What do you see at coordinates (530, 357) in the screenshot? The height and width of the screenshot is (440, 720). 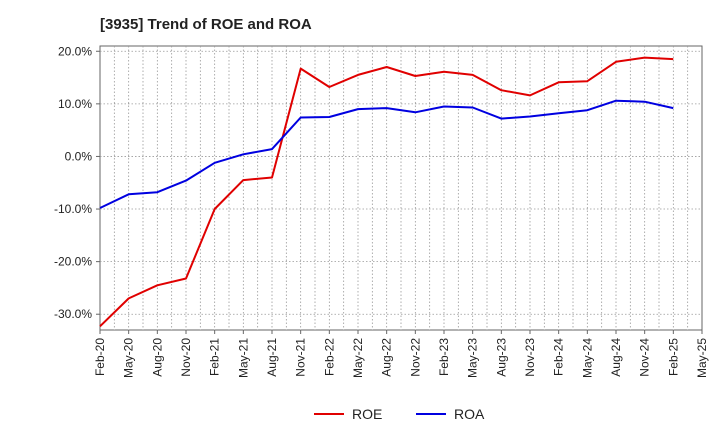 I see `x-tick-label: Nov-23` at bounding box center [530, 357].